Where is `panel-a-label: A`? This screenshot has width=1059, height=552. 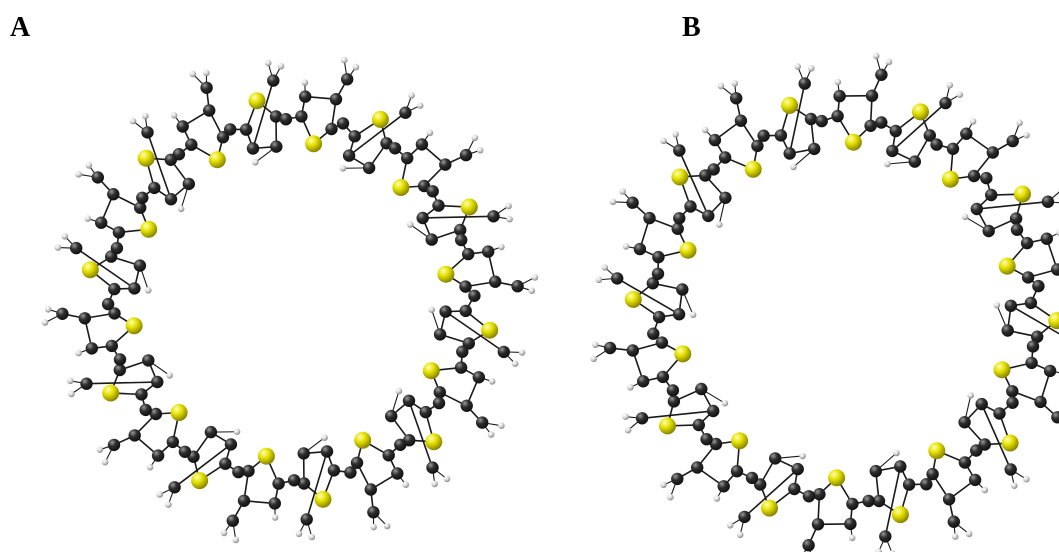 panel-a-label: A is located at coordinates (20, 27).